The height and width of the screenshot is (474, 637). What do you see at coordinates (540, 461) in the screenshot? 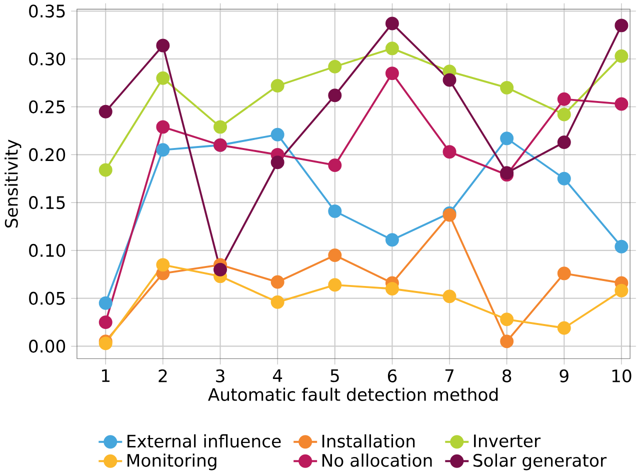
I see `legend-label: Solar generator` at bounding box center [540, 461].